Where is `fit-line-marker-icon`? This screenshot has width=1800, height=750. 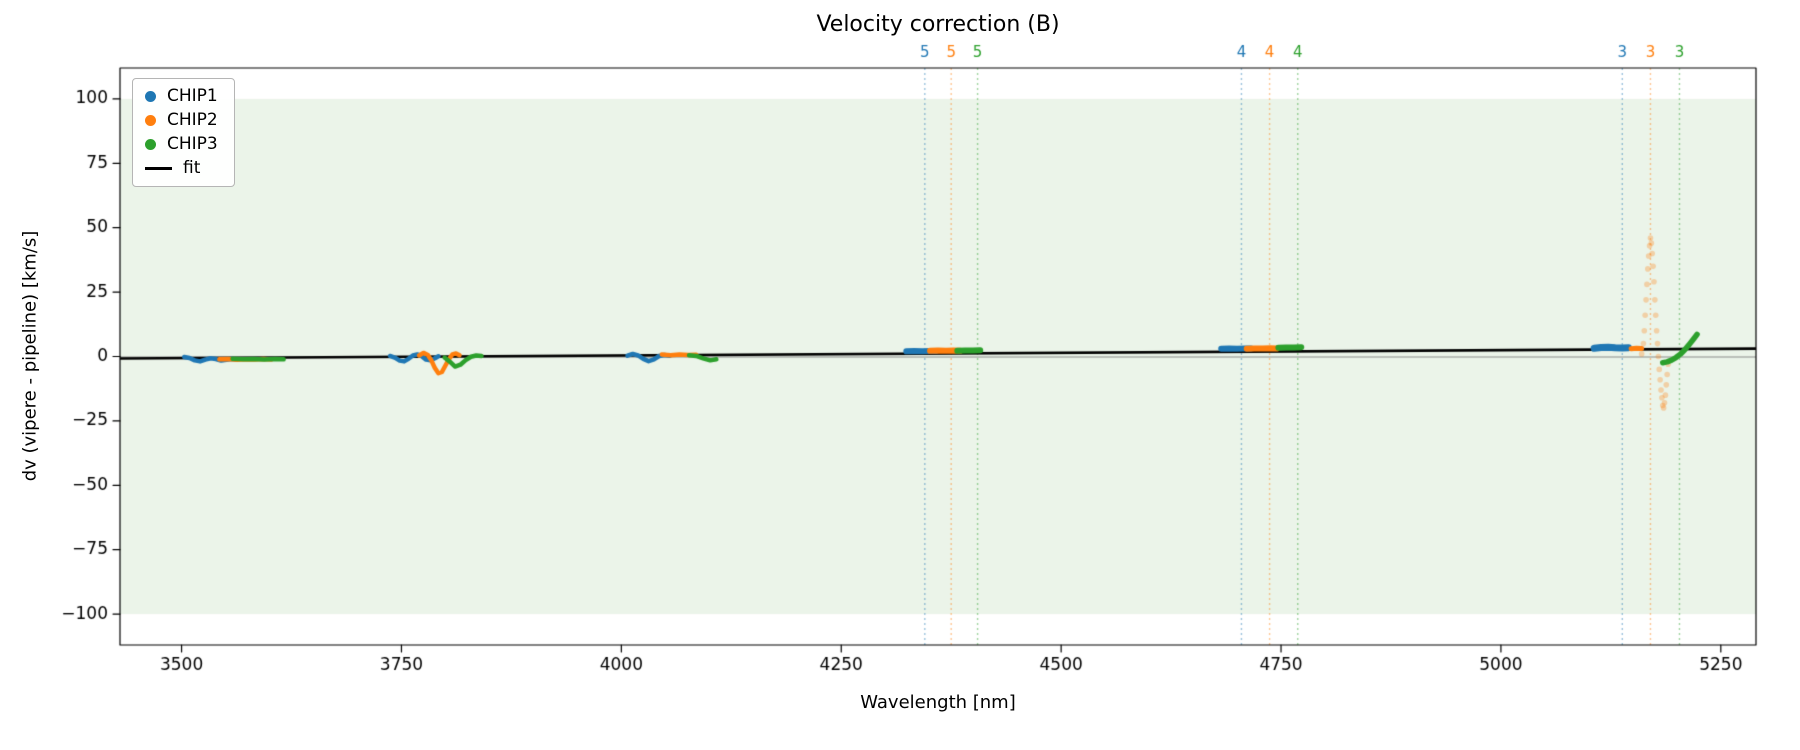
fit-line-marker-icon is located at coordinates (158, 168).